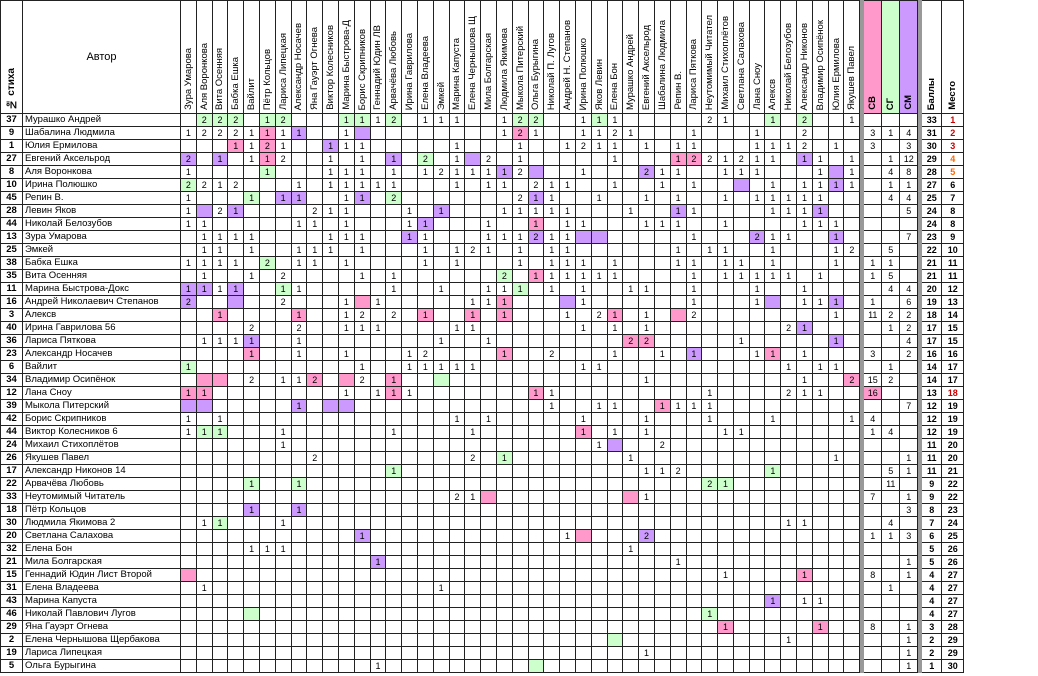  What do you see at coordinates (932, 640) in the screenshot?
I see `points-cell: 2` at bounding box center [932, 640].